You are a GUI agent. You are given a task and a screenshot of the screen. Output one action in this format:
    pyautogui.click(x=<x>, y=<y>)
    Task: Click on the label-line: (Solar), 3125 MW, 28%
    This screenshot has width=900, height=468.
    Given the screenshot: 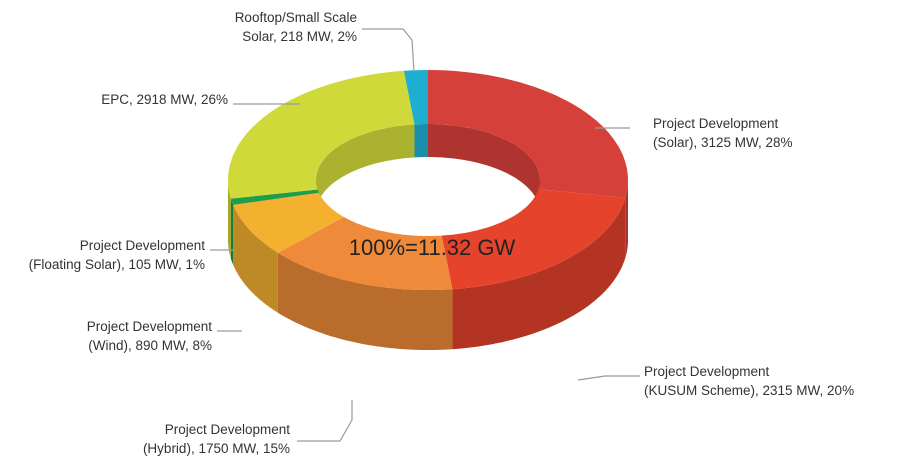 What is the action you would take?
    pyautogui.click(x=723, y=142)
    